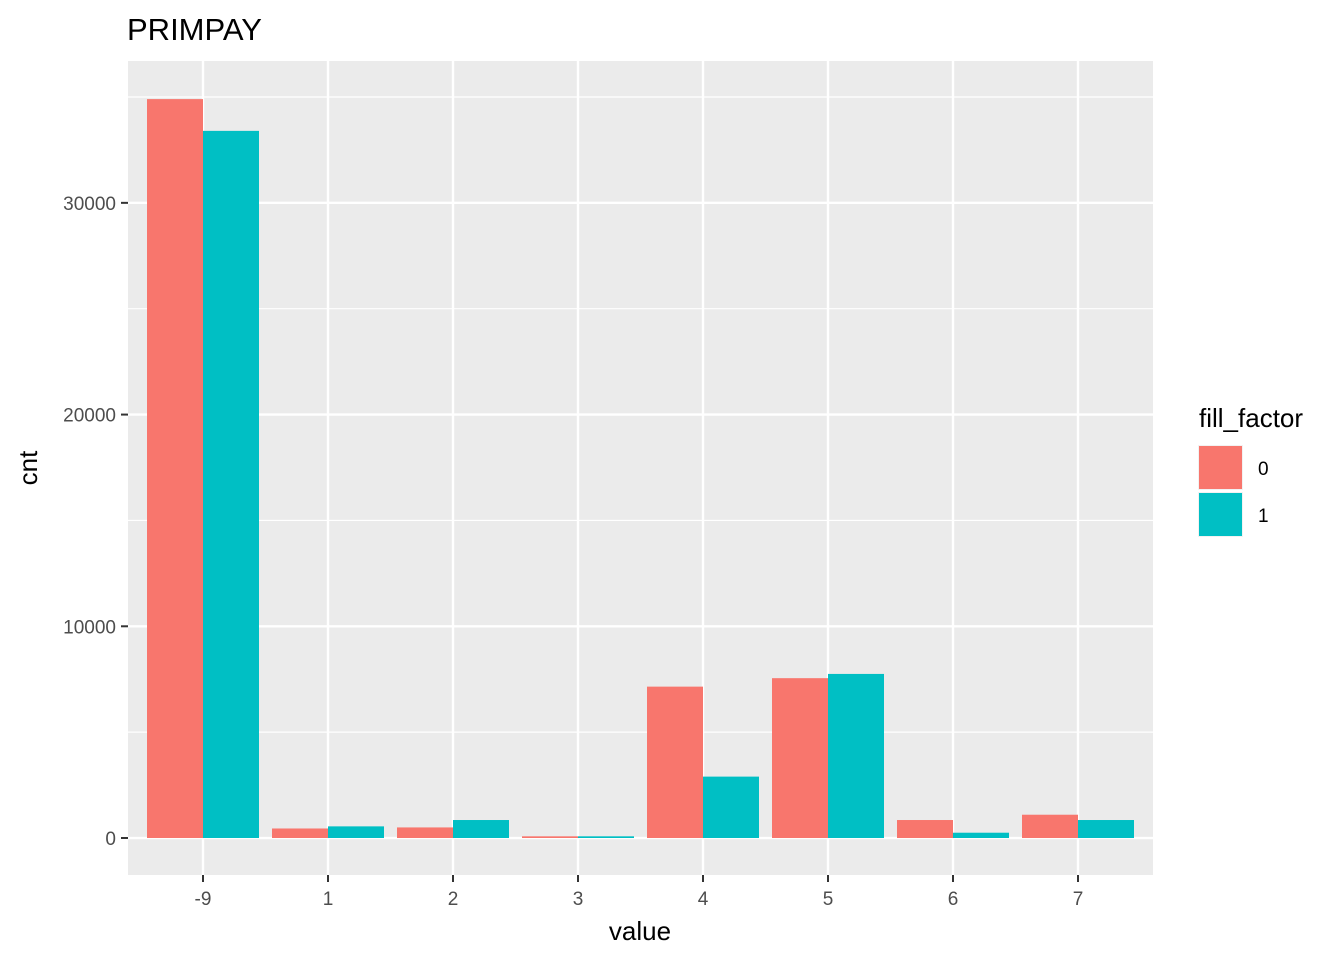 Image resolution: width=1344 pixels, height=960 pixels. I want to click on x-tick-label: 1, so click(328, 899).